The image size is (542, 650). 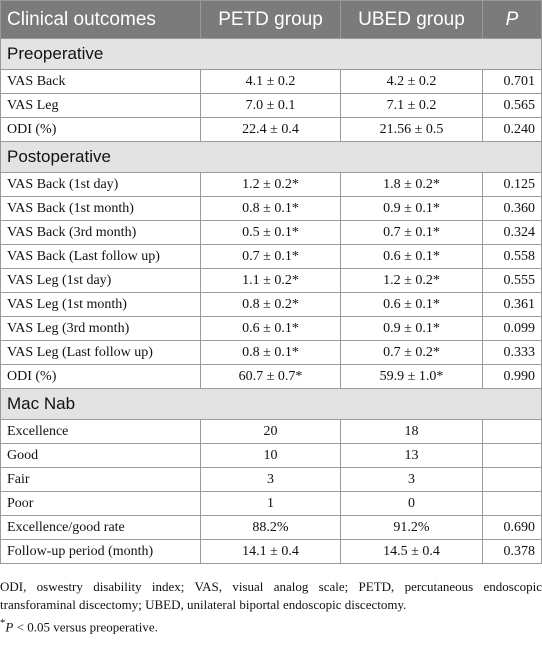 I want to click on cell: VAS Back (Last follow up), so click(x=100, y=256).